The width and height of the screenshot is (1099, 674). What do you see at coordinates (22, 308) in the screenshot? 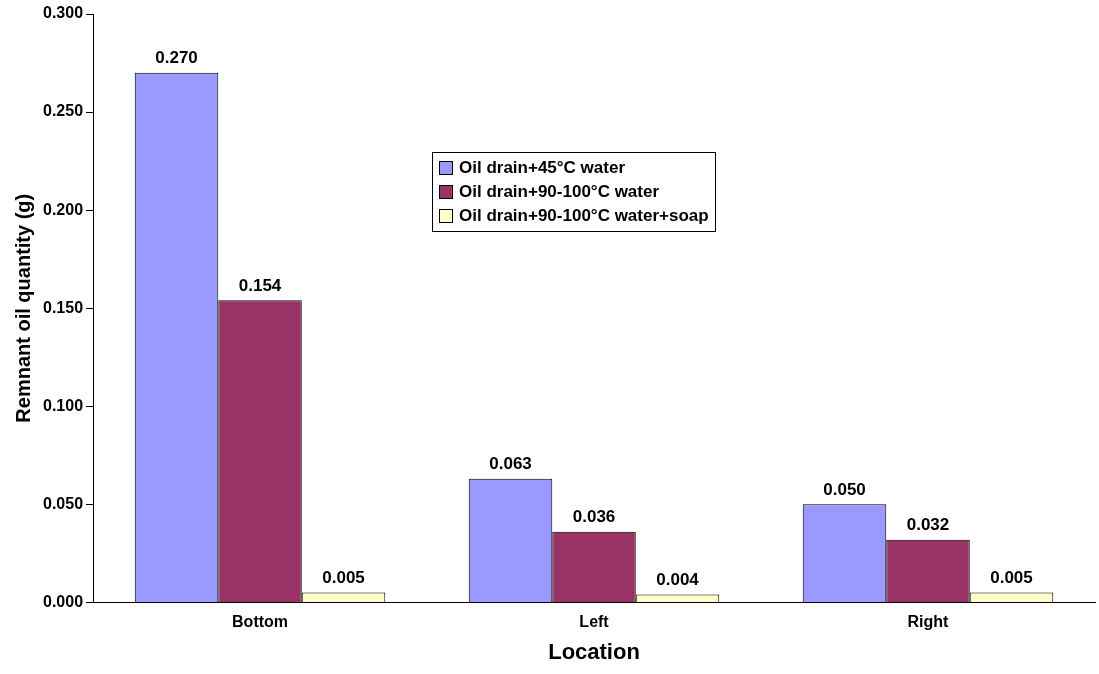
I see `y-axis-title: Remnant oil quantity (g)` at bounding box center [22, 308].